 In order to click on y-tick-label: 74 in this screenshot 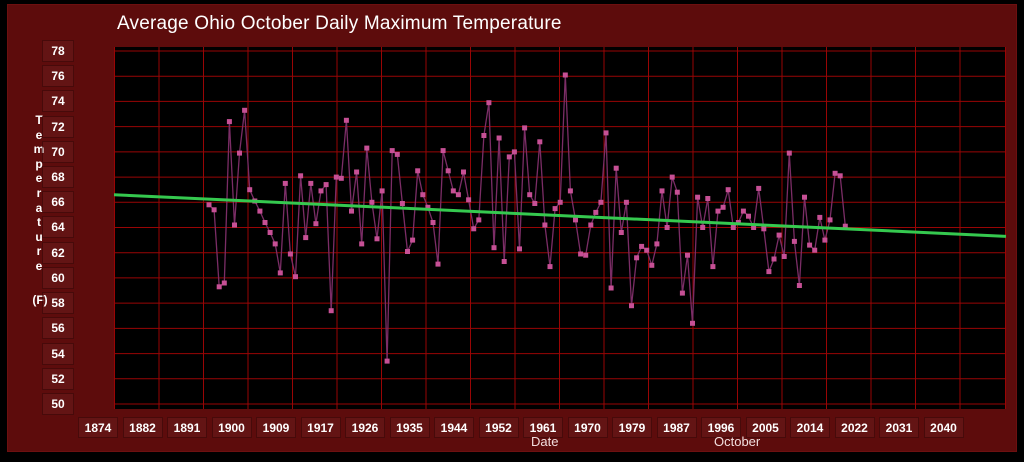, I will do `click(58, 101)`.